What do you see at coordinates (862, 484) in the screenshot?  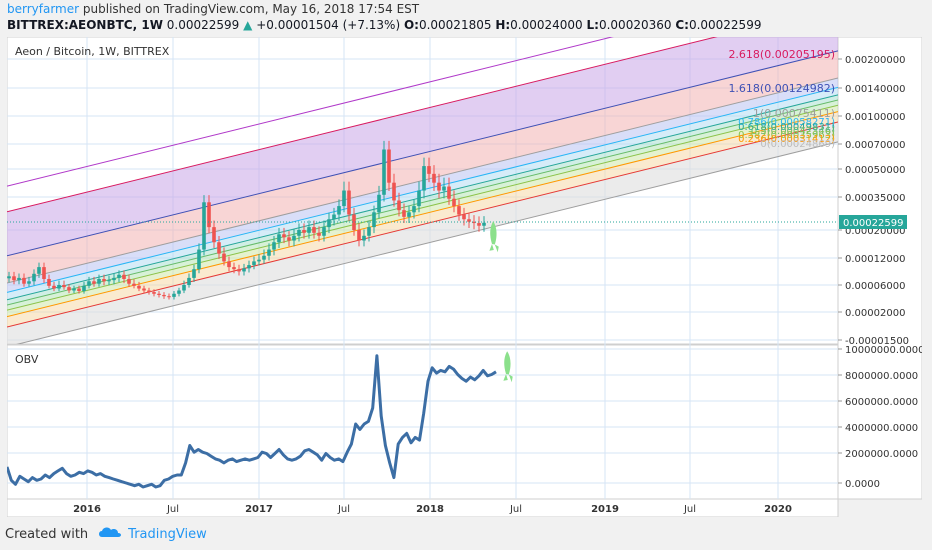 I see `obv-tick-label: 0.0000` at bounding box center [862, 484].